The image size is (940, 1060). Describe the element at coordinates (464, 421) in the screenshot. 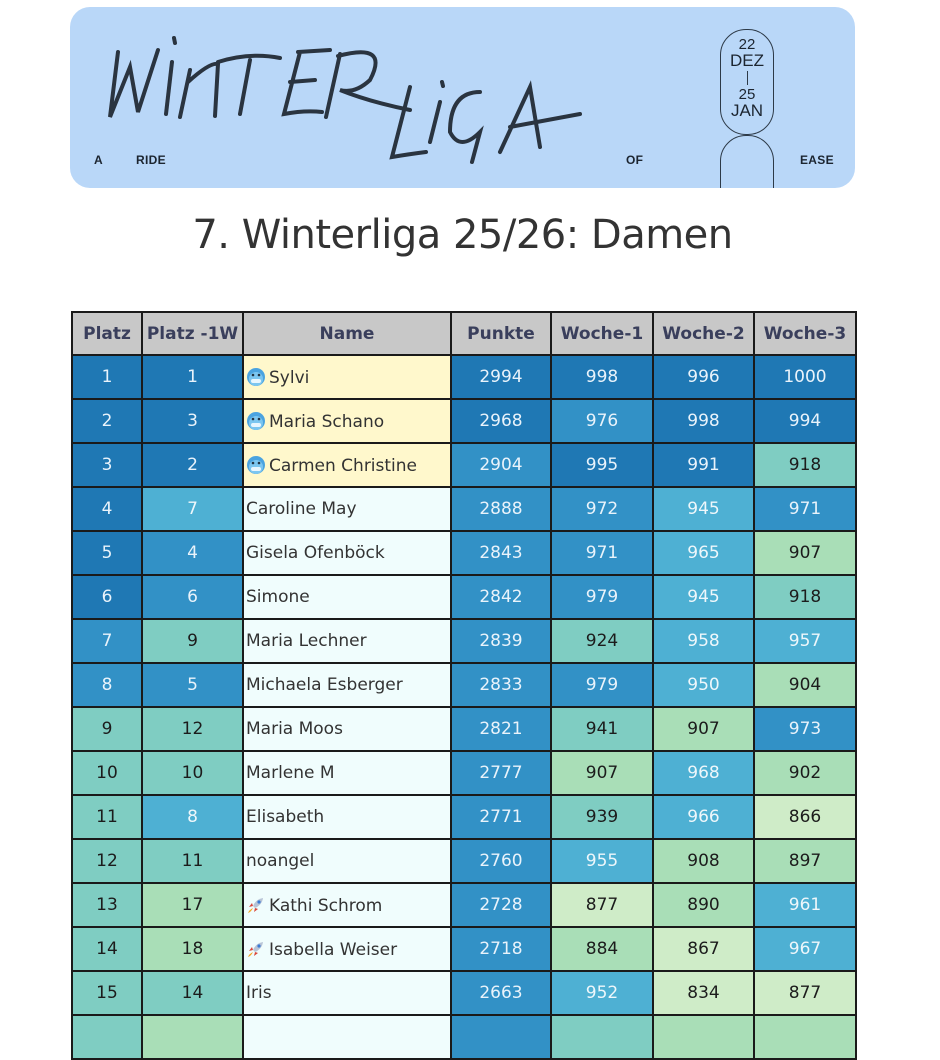

I see `table-row: 2 3 Maria Schano 2968 976 998 994` at that location.